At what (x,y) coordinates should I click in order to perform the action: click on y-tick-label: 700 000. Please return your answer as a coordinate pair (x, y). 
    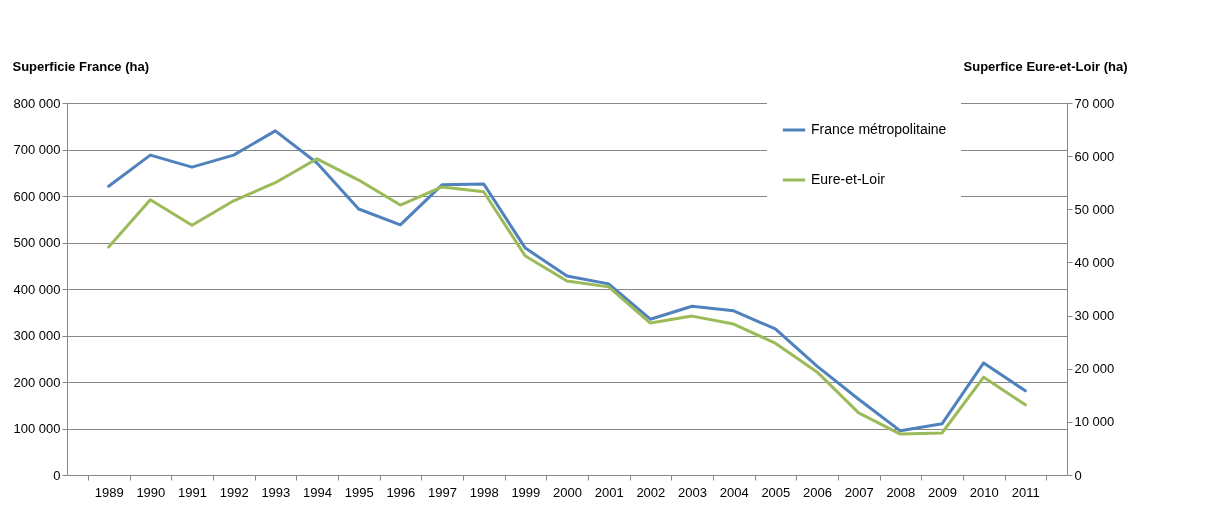
    Looking at the image, I should click on (37, 149).